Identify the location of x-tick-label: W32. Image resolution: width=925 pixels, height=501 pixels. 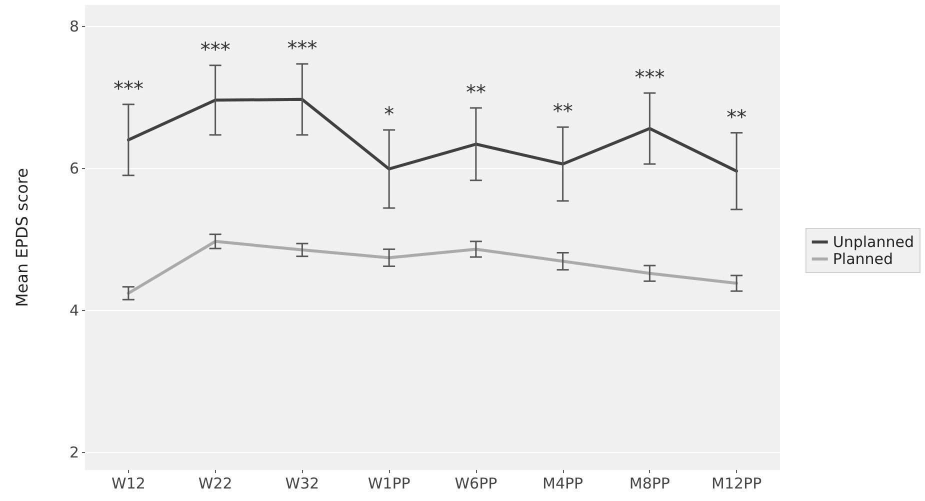
(302, 483).